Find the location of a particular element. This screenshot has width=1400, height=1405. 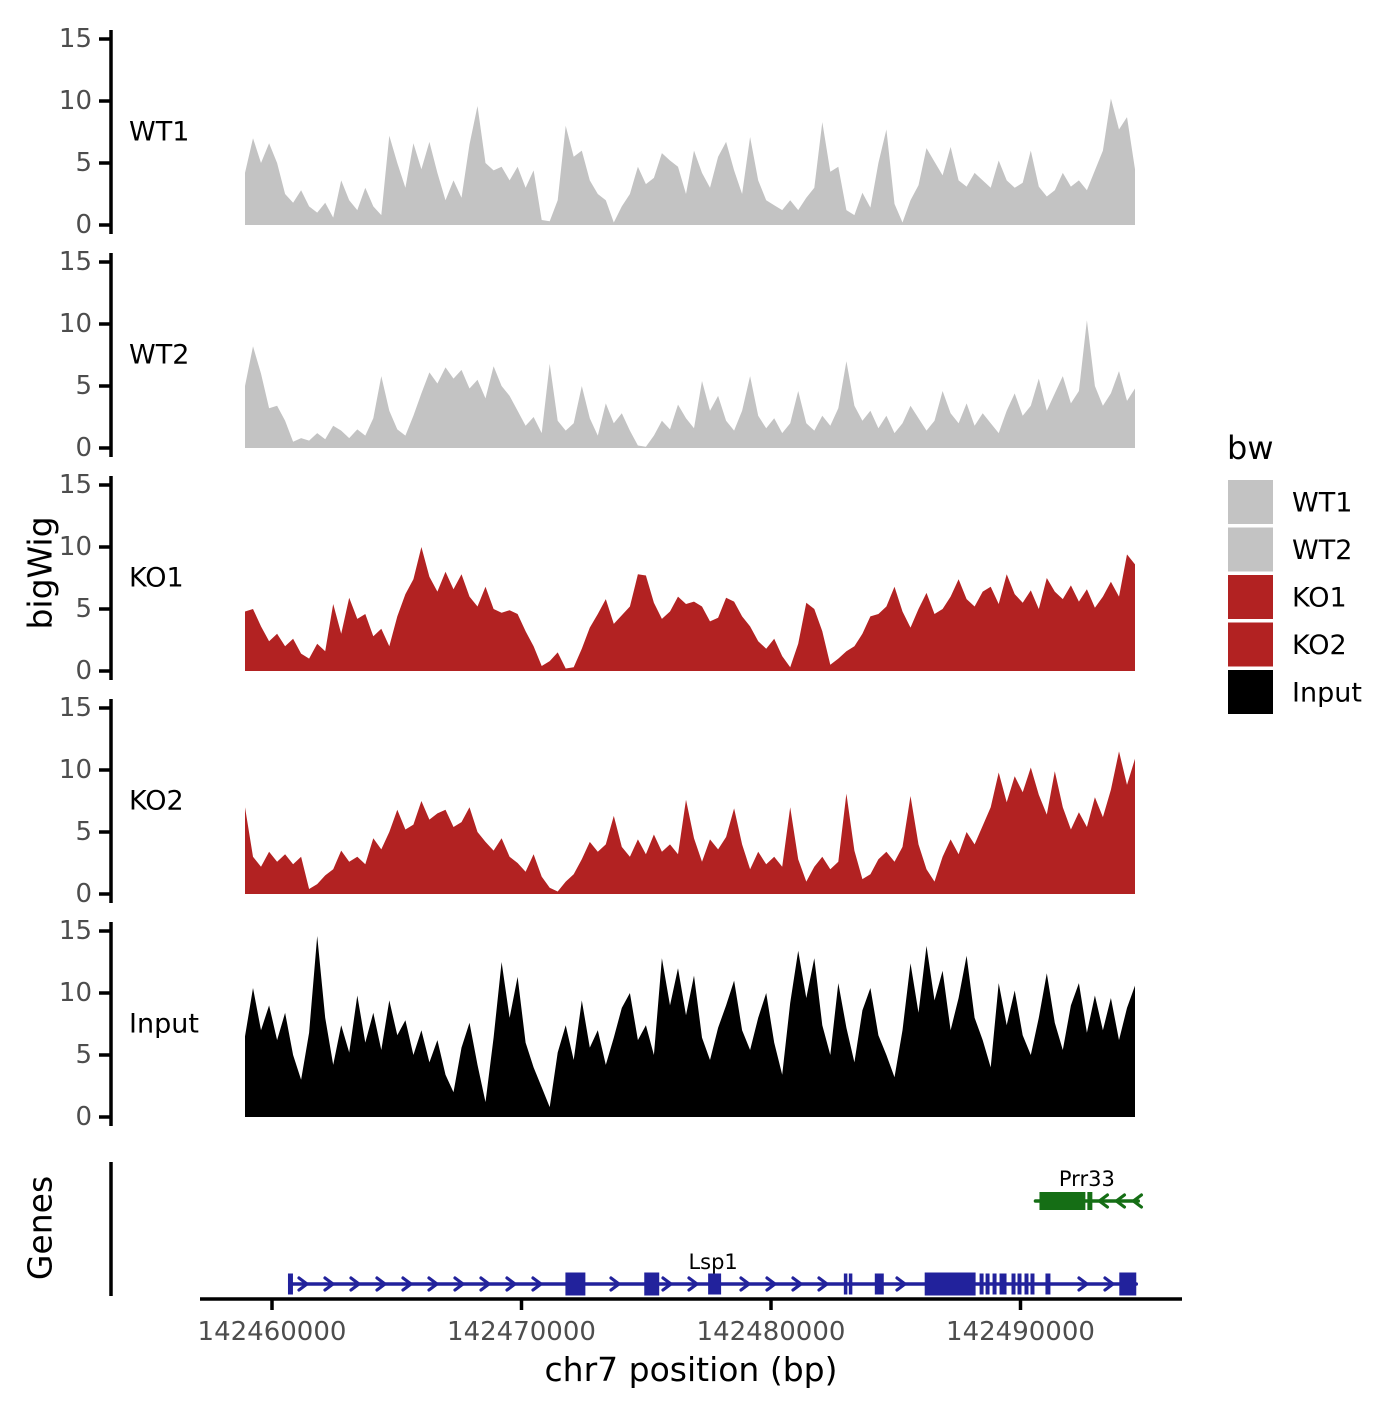

track-WT2: 0 5 10 15 WT2 is located at coordinates (597, 355).